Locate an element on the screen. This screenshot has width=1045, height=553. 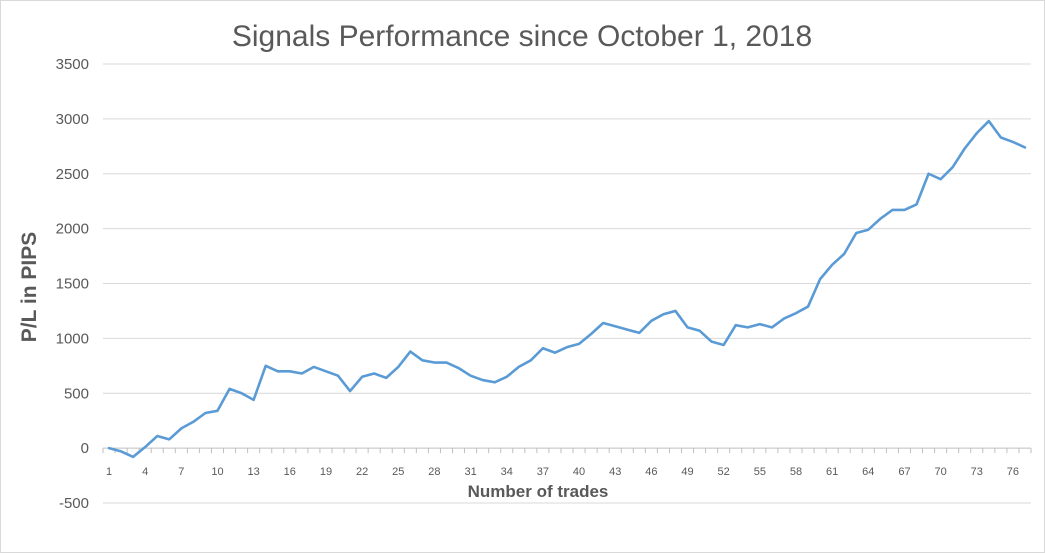
y-tick-label: 500 is located at coordinates (76, 393).